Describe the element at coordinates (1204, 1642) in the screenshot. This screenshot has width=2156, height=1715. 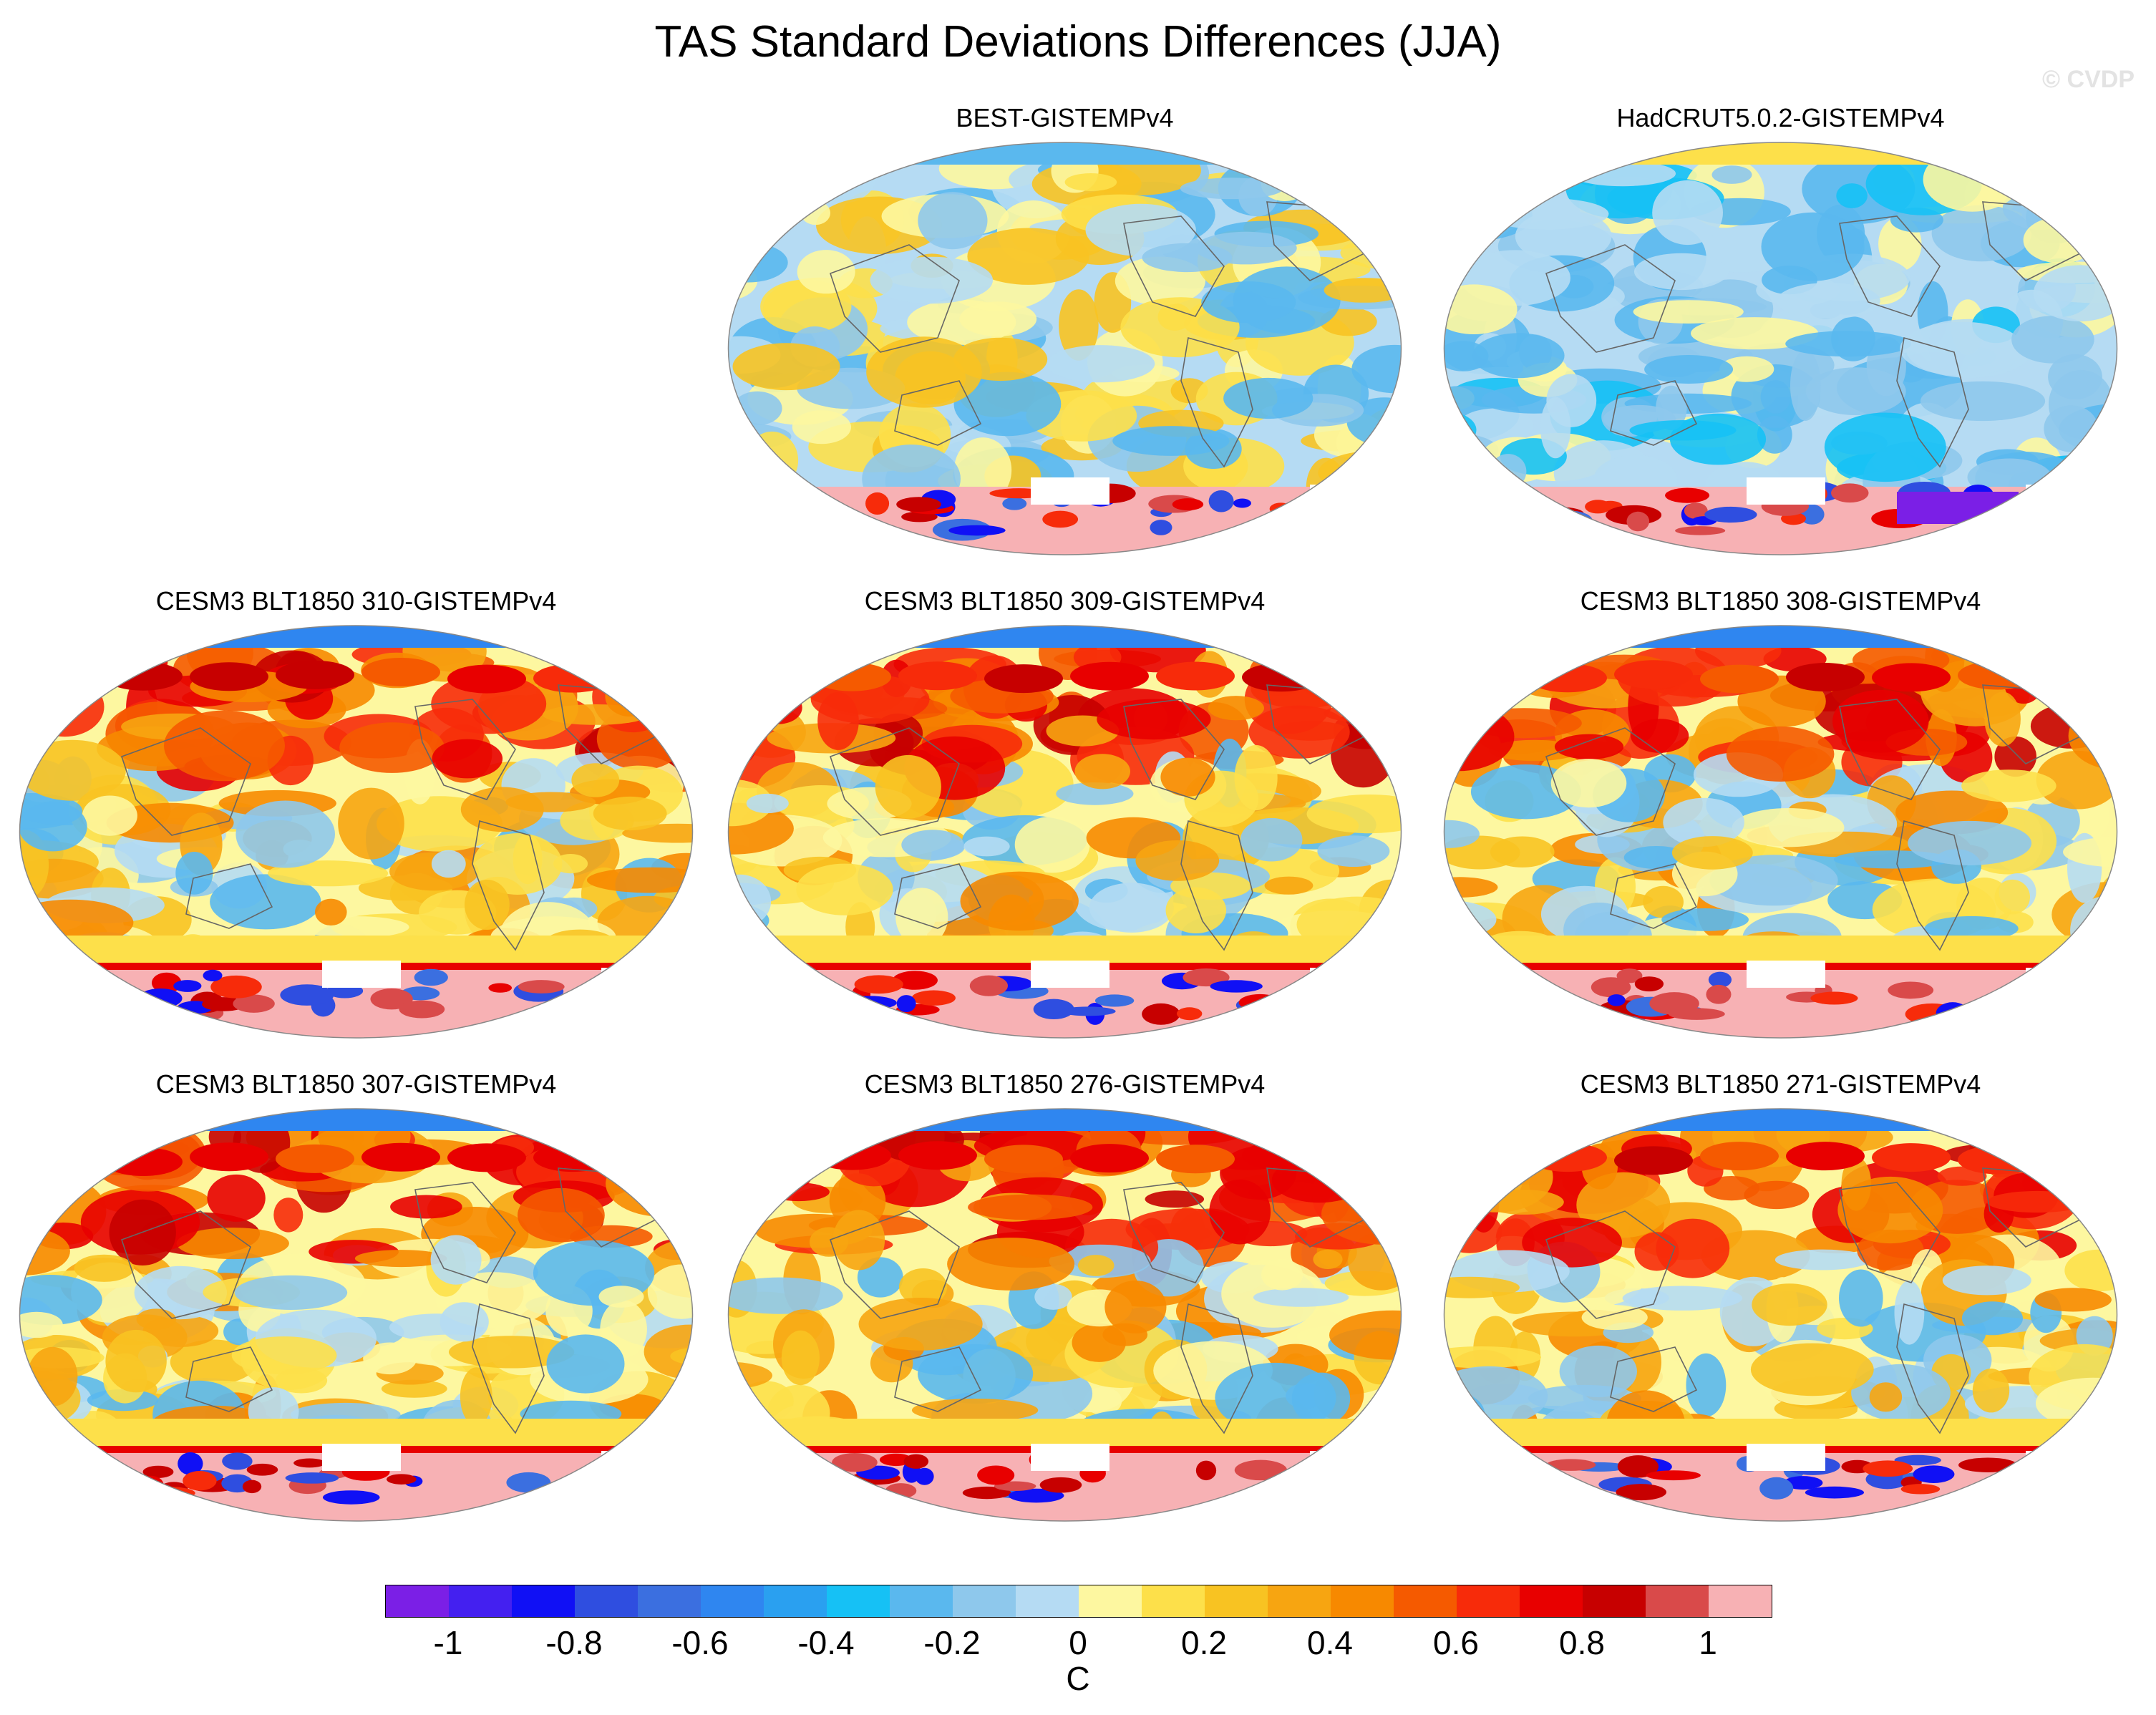
I see `colorbar-tick-label: 0.2` at that location.